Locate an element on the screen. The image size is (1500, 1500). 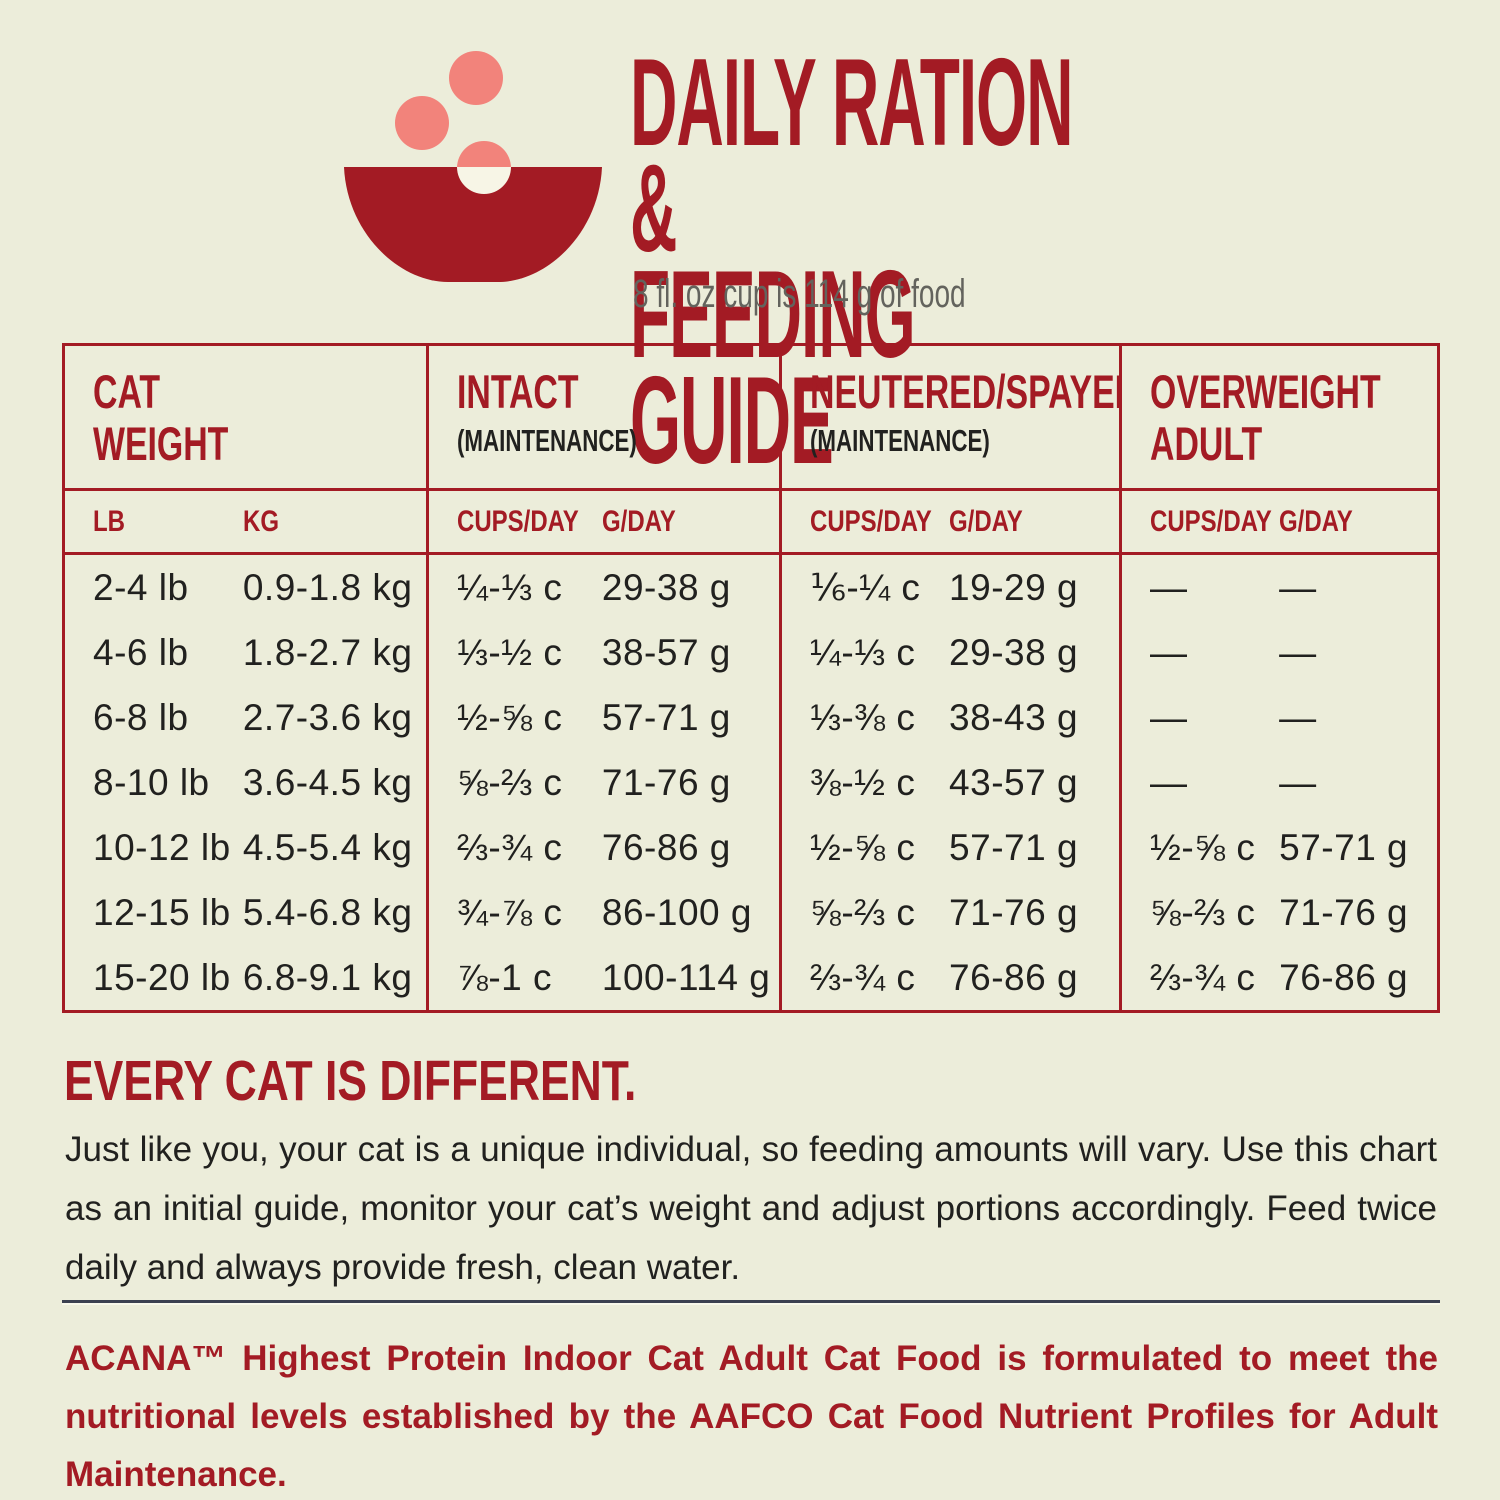
cat-weight-kg: 3.6-4.5 kg is located at coordinates (327, 782).